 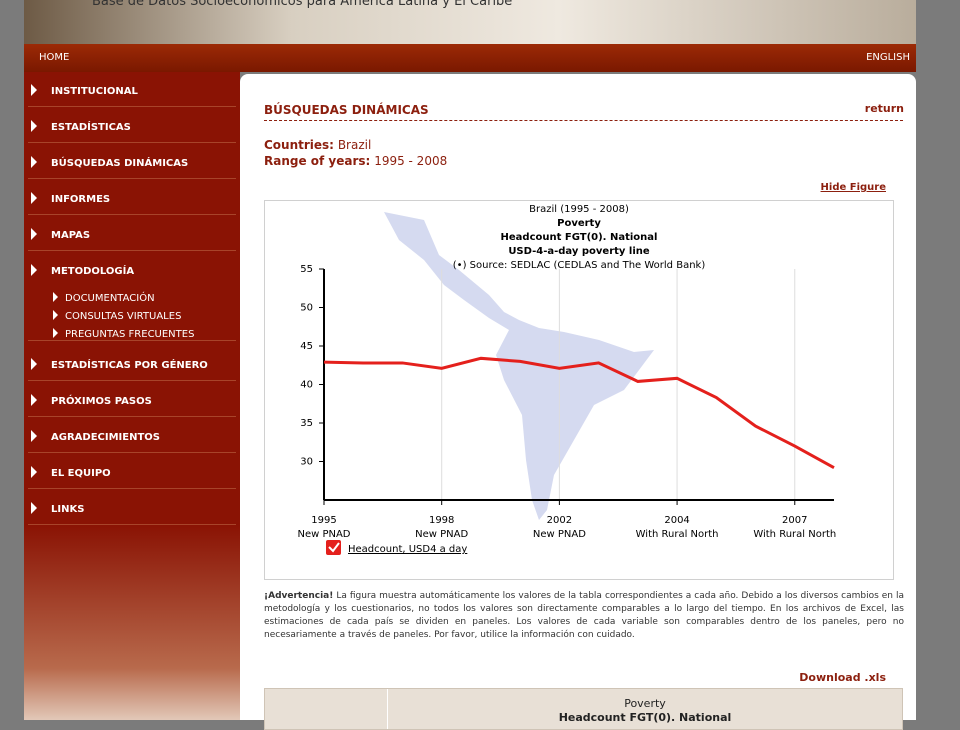 What do you see at coordinates (346, 110) in the screenshot?
I see `heading: BÚSQUEDAS DINÁMICAS` at bounding box center [346, 110].